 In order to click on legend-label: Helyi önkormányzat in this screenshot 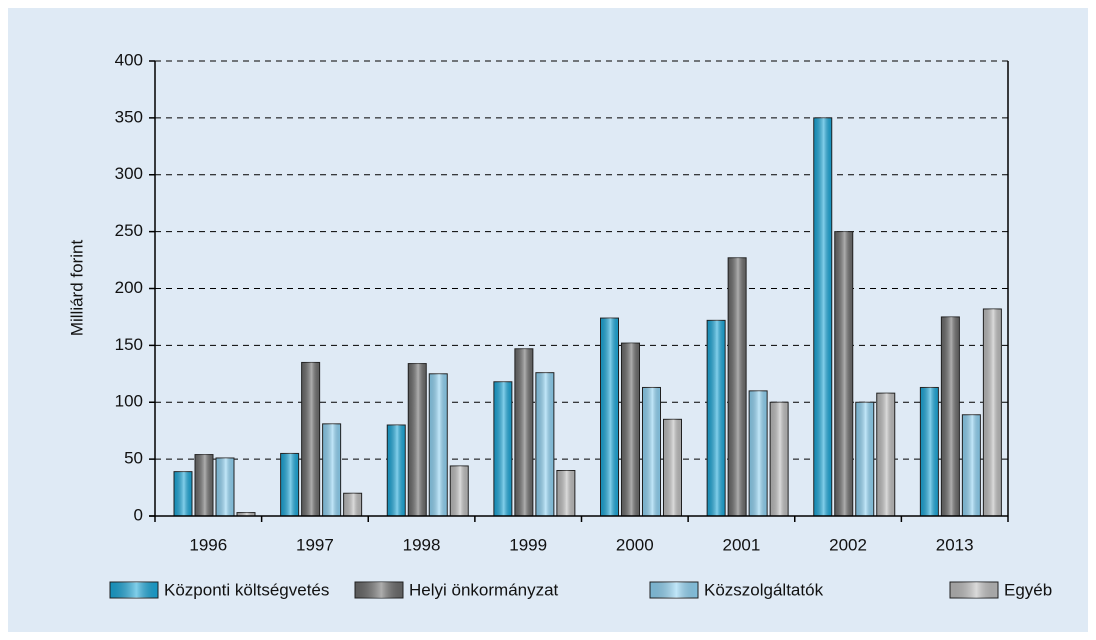, I will do `click(484, 589)`.